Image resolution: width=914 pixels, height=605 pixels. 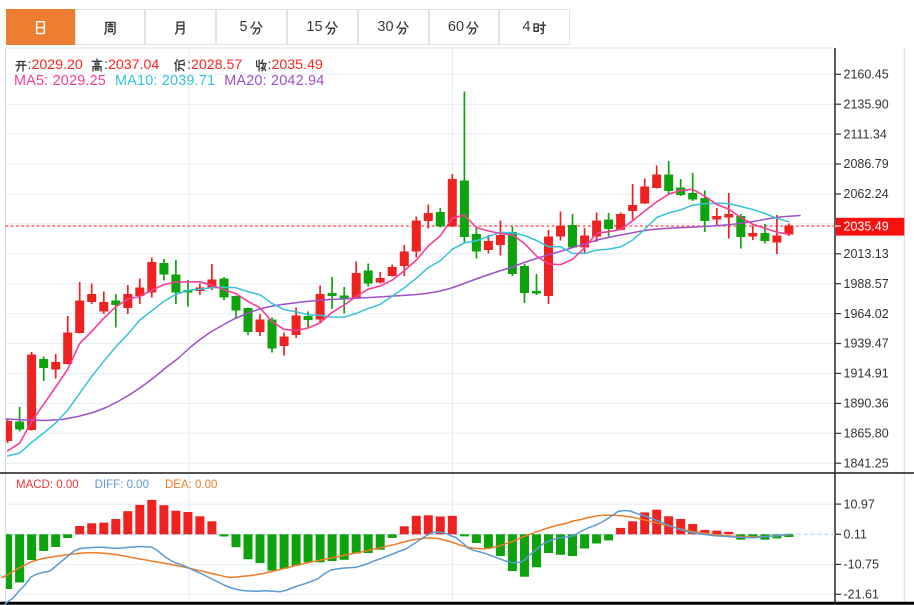 What do you see at coordinates (866, 194) in the screenshot?
I see `svg-text: 2062.24` at bounding box center [866, 194].